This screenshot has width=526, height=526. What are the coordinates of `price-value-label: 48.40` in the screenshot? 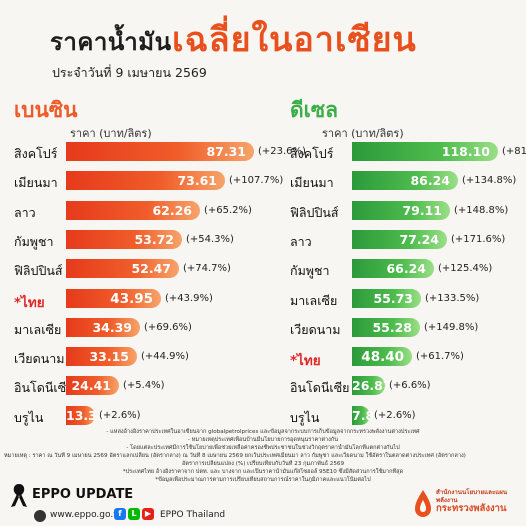 It's located at (382, 357).